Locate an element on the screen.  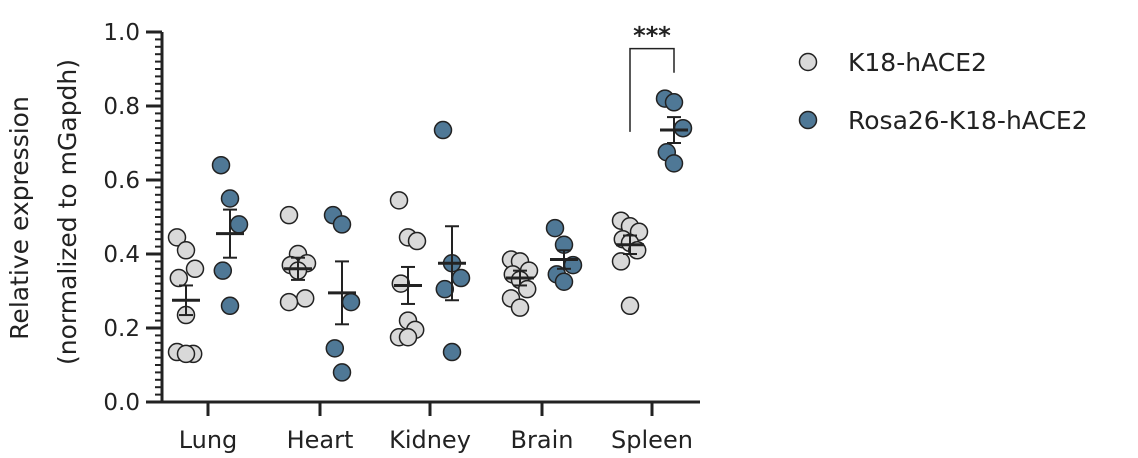
legend-label: Rosa26-K18-hACE2 is located at coordinates (968, 120).